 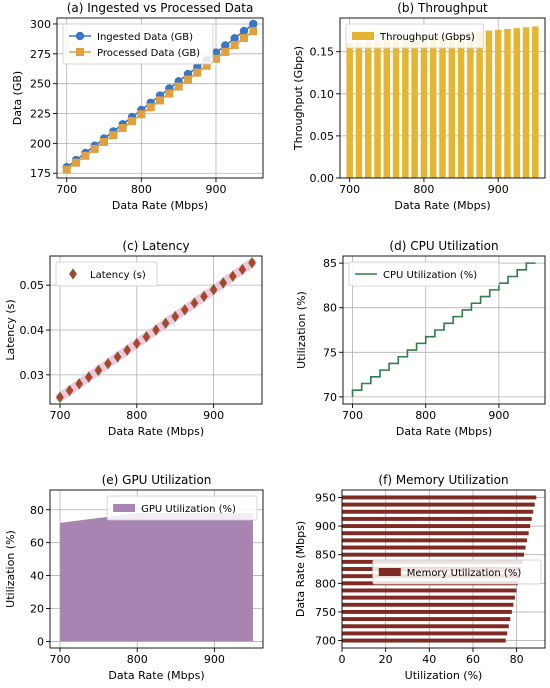 What do you see at coordinates (37, 609) in the screenshot?
I see `y-tick-label: 20` at bounding box center [37, 609].